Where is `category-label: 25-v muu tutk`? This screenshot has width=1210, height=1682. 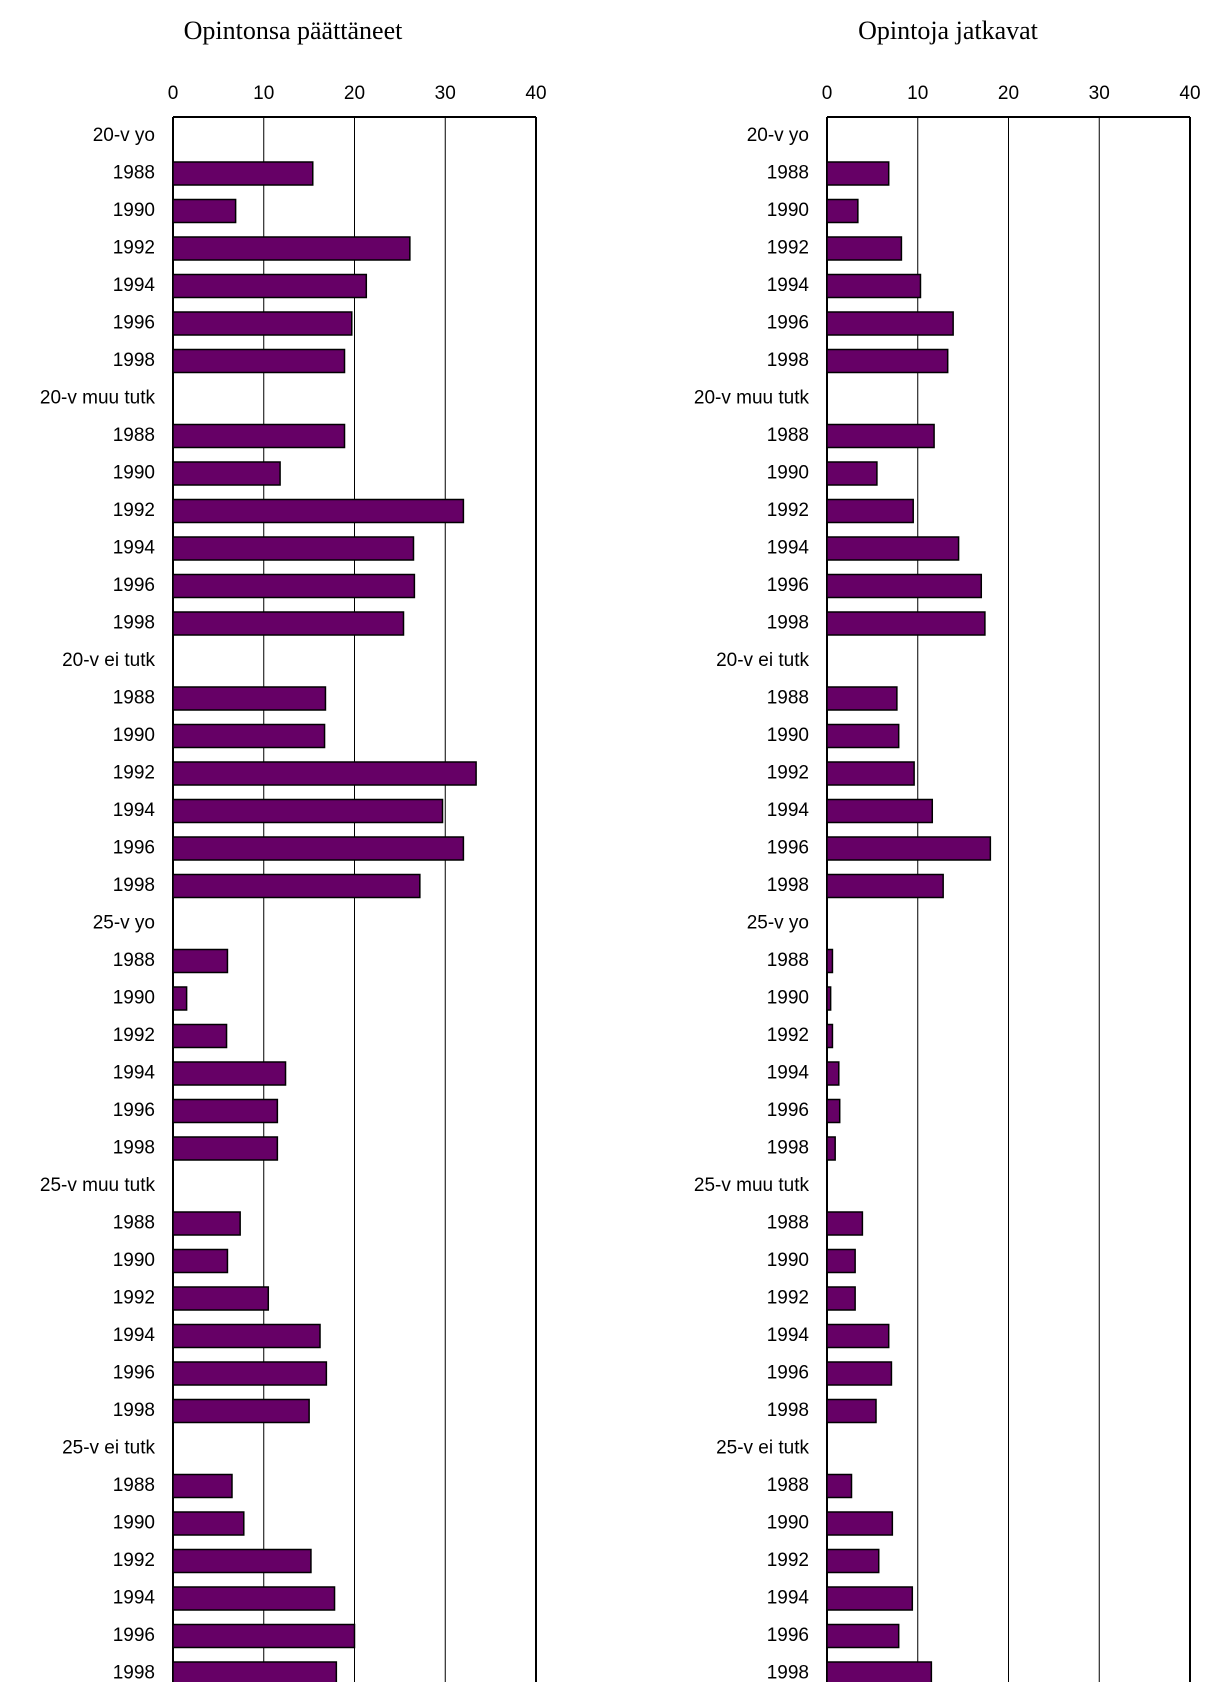 category-label: 25-v muu tutk is located at coordinates (752, 1185).